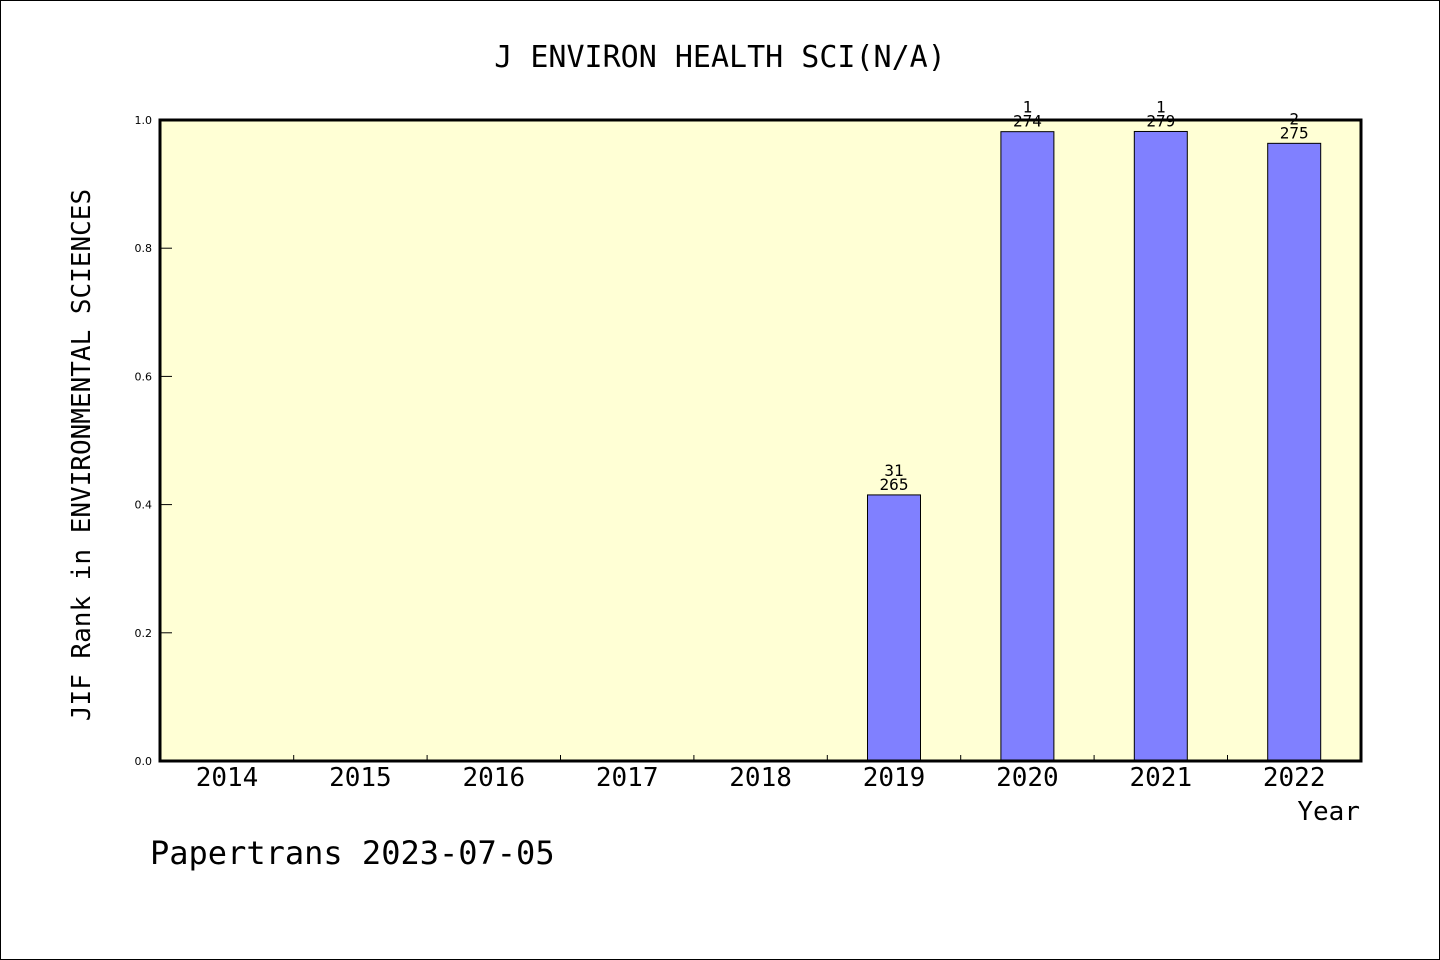 The height and width of the screenshot is (960, 1440). I want to click on bar-label-total: 265, so click(894, 484).